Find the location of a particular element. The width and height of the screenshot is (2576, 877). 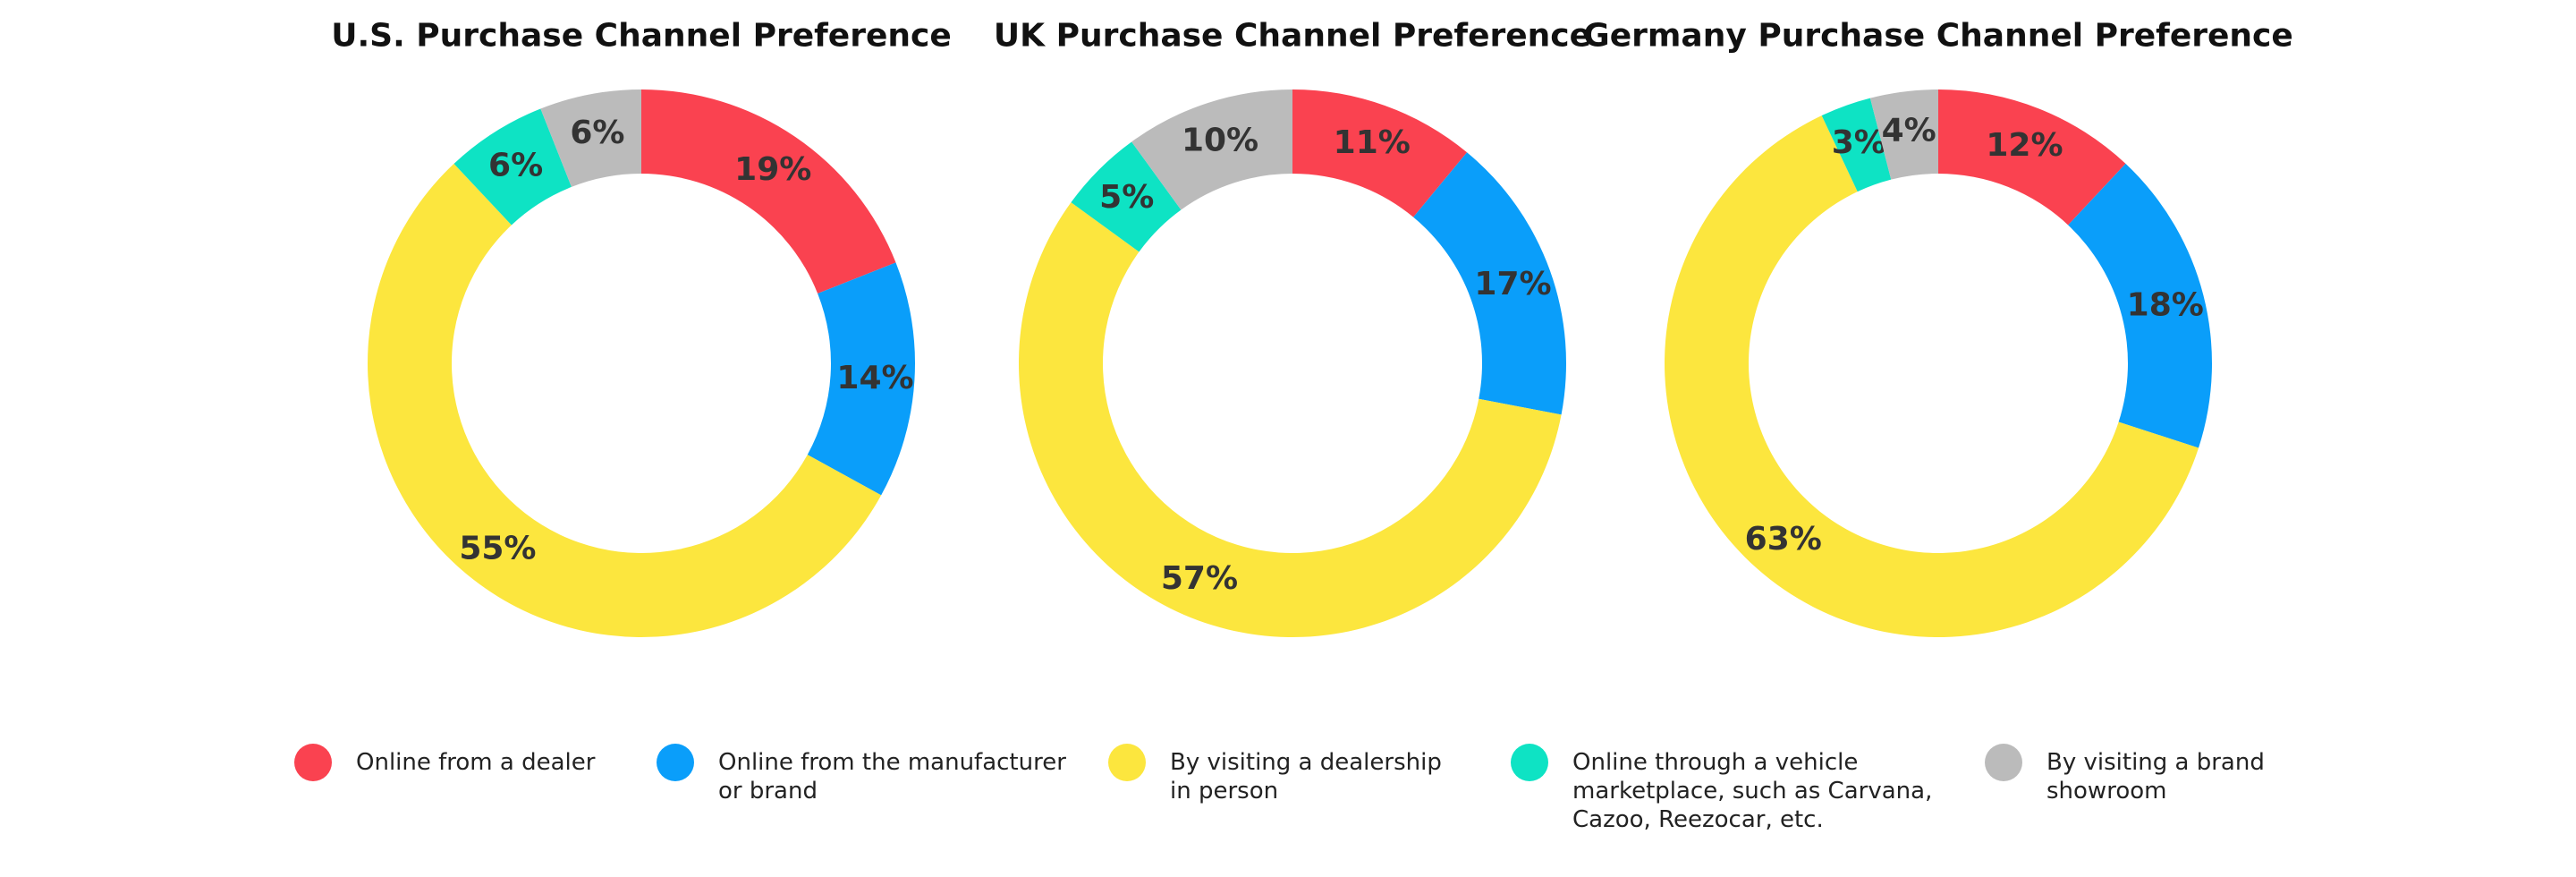

chart-title: U.S. Purchase Channel Preference is located at coordinates (641, 36).